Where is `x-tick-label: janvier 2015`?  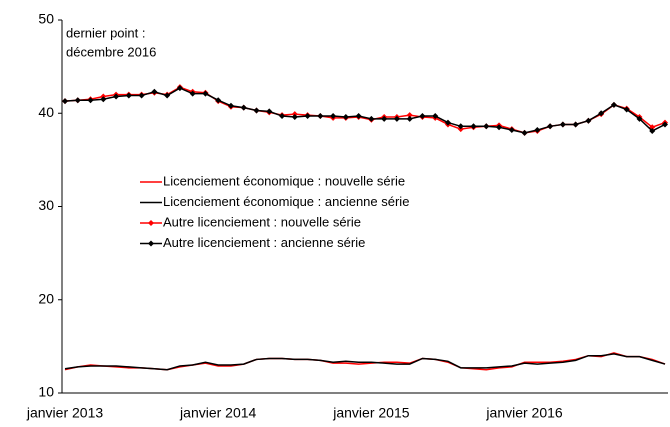
x-tick-label: janvier 2015 is located at coordinates (370, 413).